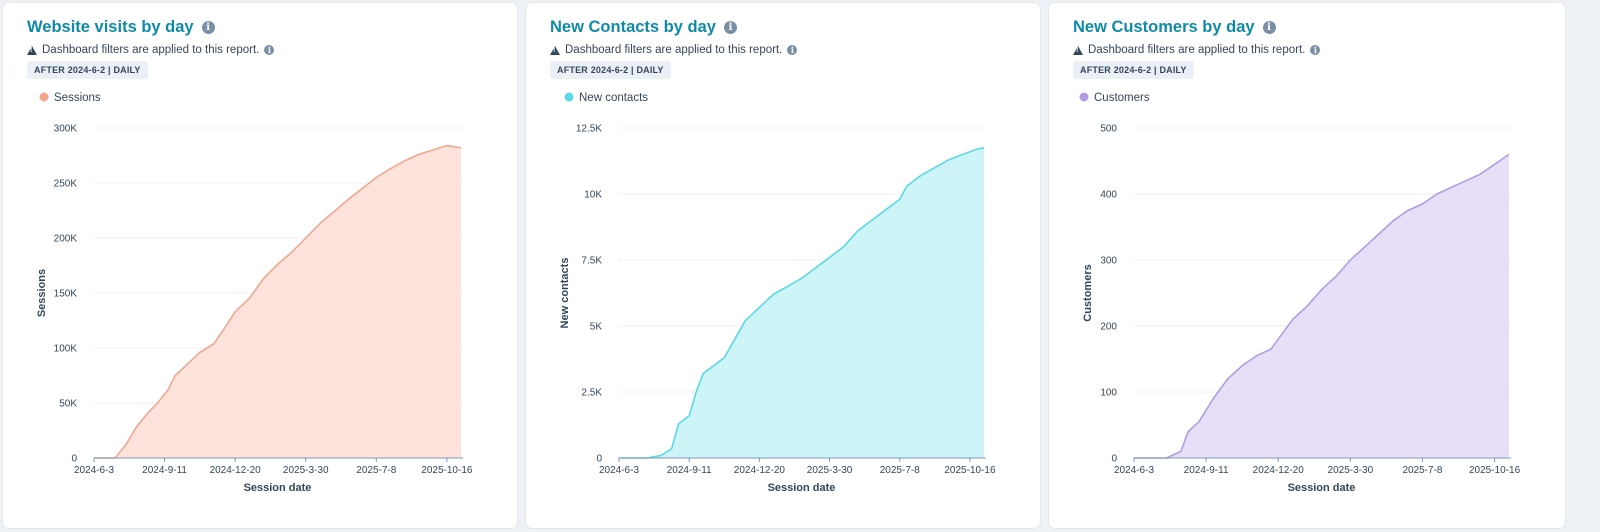  Describe the element at coordinates (1108, 327) in the screenshot. I see `y-tick-label: 200` at that location.